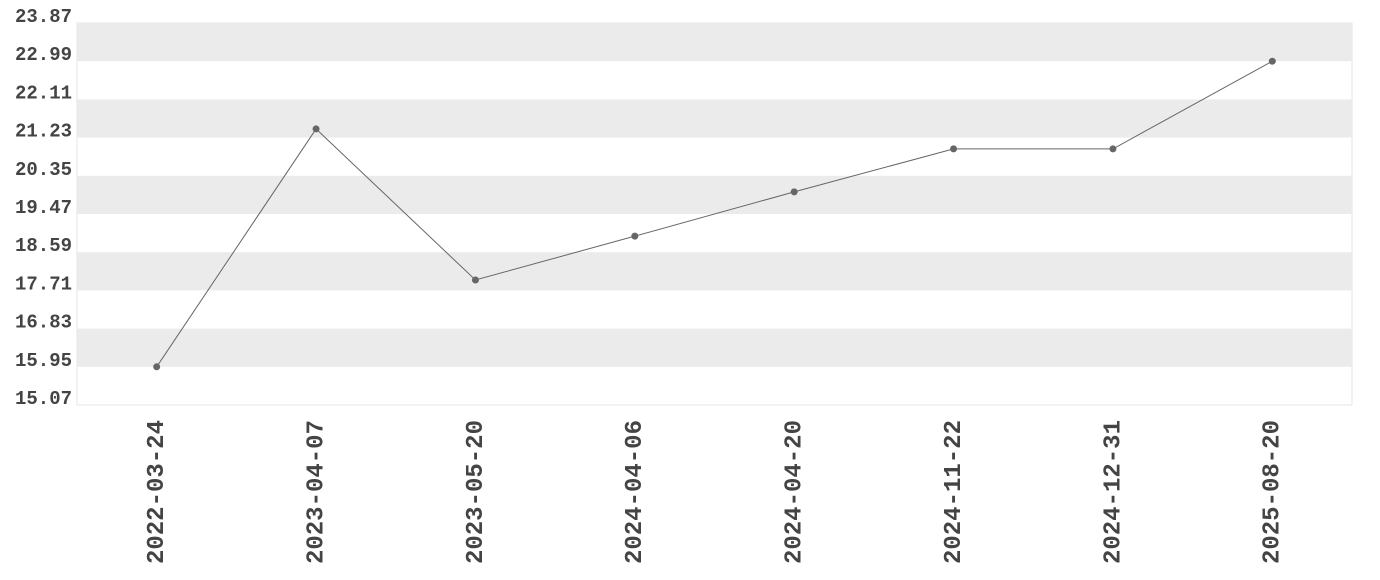 This screenshot has height=580, width=1380. What do you see at coordinates (43, 208) in the screenshot?
I see `y-tick-label: 19.47` at bounding box center [43, 208].